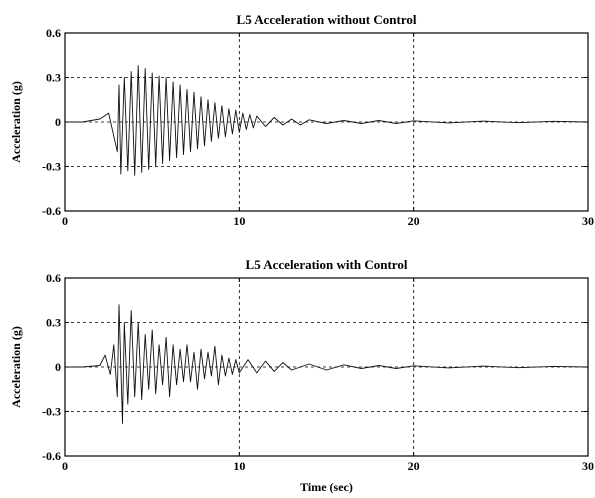  I want to click on x-axis-label: Time (sec), so click(326, 487).